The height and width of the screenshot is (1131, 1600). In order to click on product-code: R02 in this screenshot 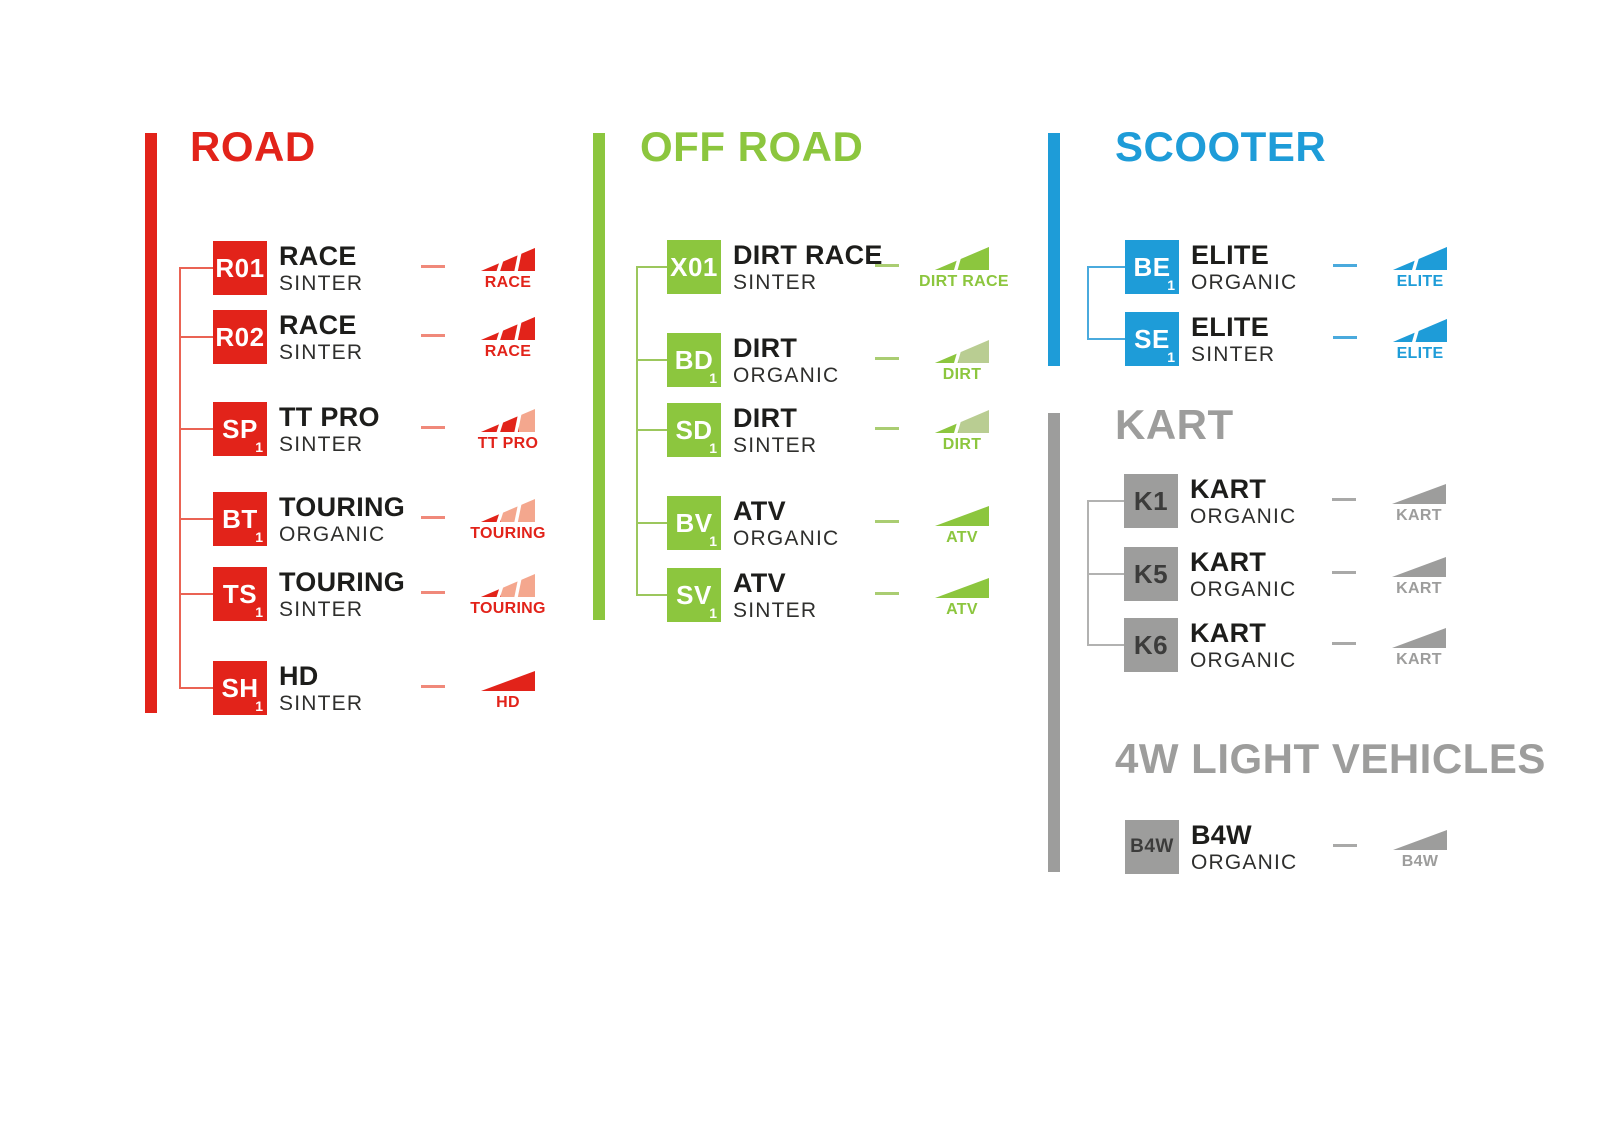, I will do `click(240, 336)`.